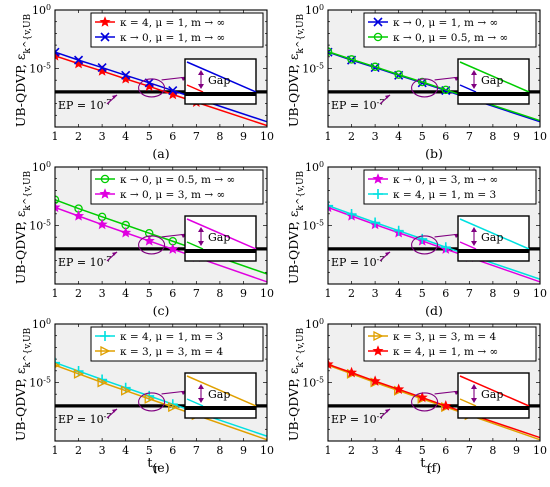  Describe the element at coordinates (450, 30) in the screenshot. I see `legend: κ → 0, μ = 1, m → ∞ κ → 0, μ = 0.5, m → ∞` at that location.